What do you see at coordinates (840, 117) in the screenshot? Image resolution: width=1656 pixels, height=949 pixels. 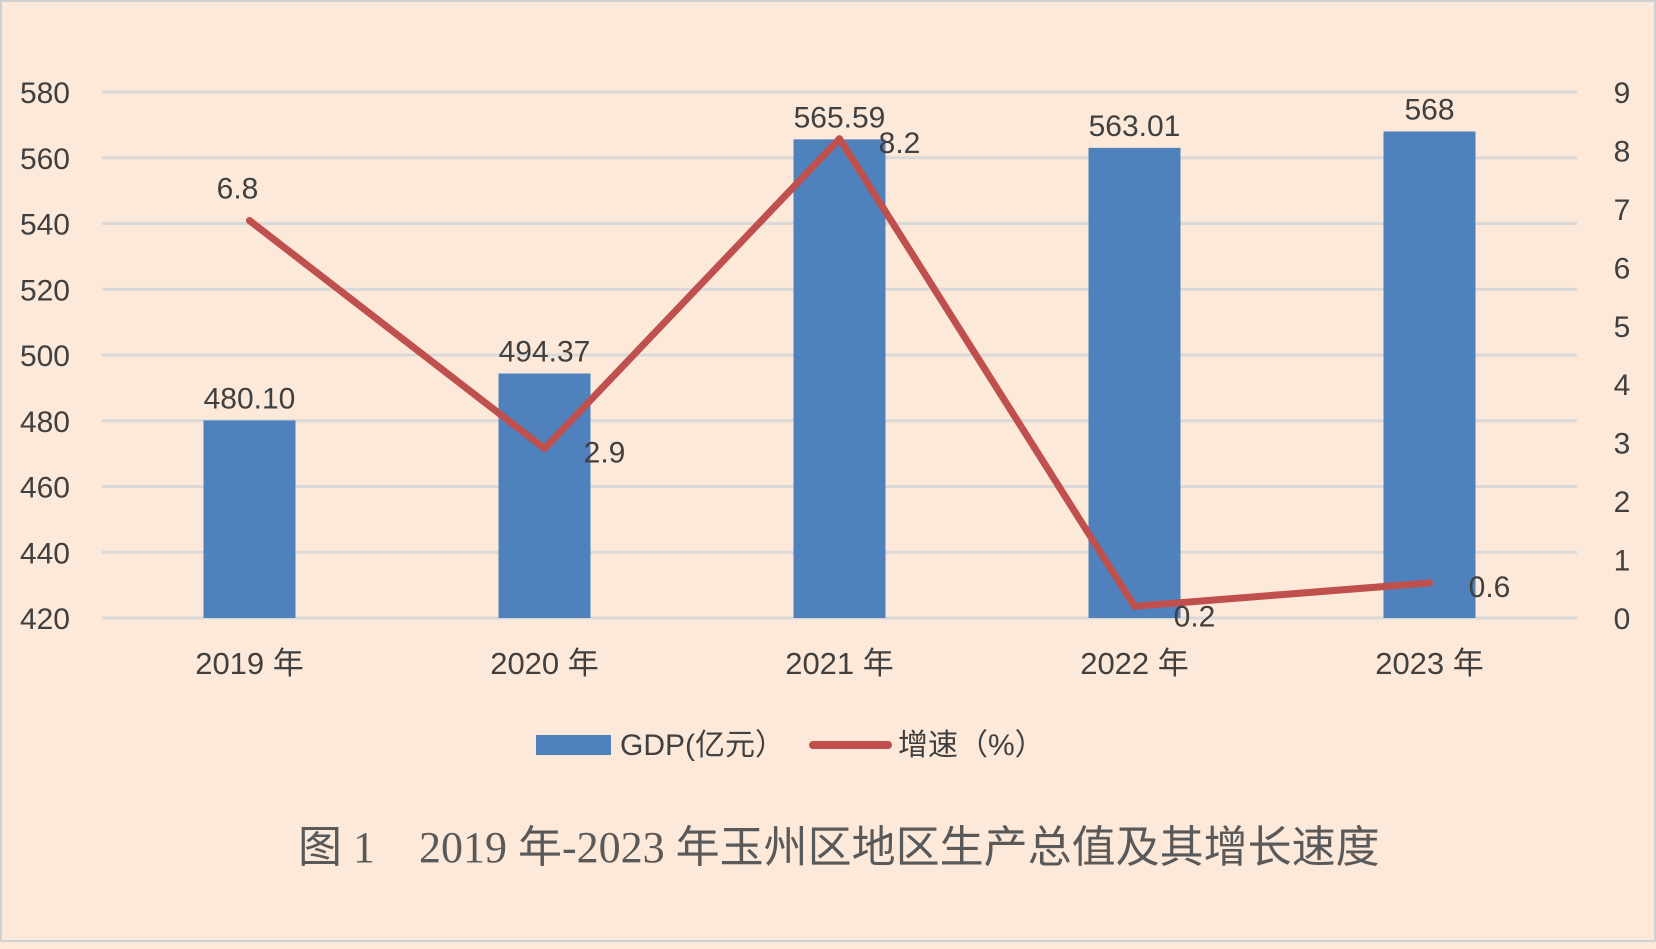 I see `bar-data-label: 565.59` at bounding box center [840, 117].